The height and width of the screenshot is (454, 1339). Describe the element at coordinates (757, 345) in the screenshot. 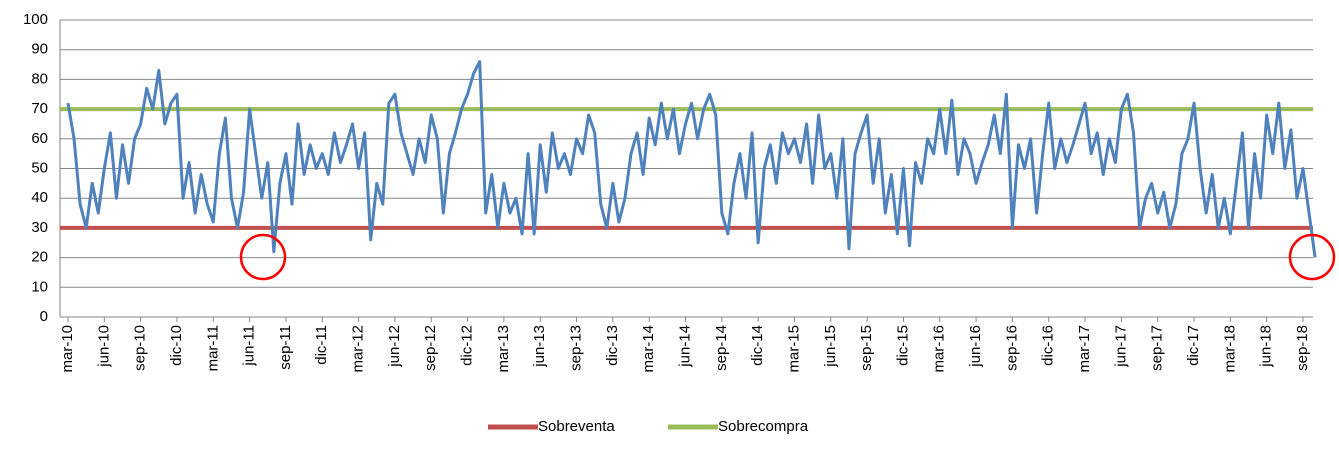

I see `x-tick-label: dic-14` at that location.